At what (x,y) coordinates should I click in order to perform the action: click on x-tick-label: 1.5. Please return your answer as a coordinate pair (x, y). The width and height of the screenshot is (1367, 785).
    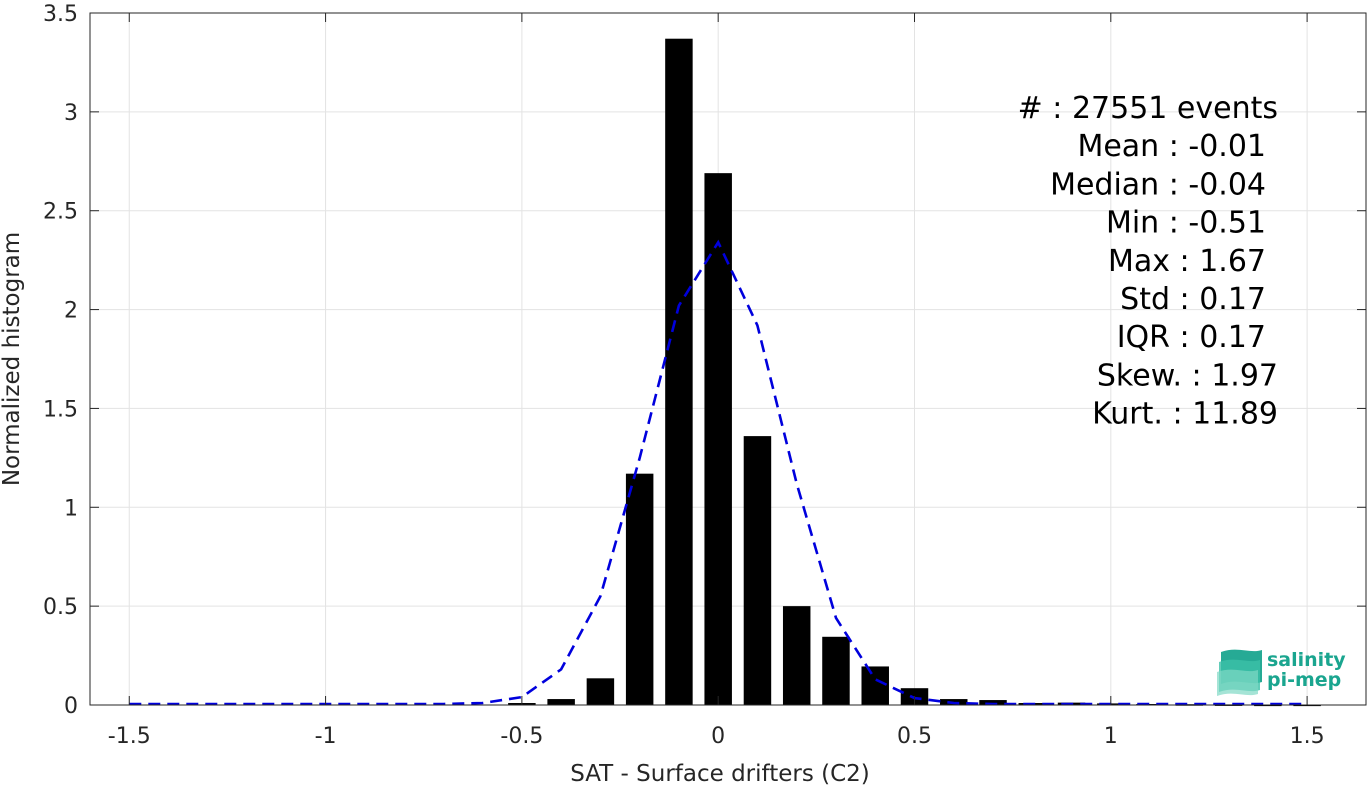
    Looking at the image, I should click on (1307, 736).